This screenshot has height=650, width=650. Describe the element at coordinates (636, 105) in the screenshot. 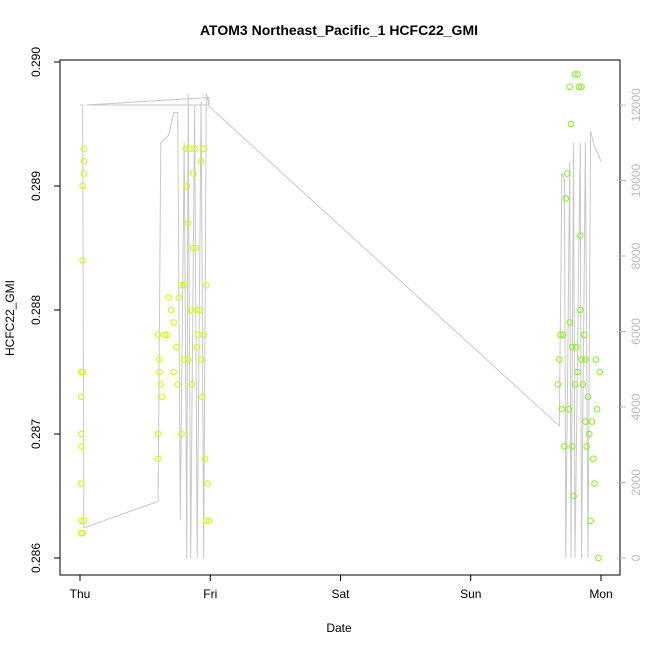

I see `y2-tick-label: 12000` at that location.